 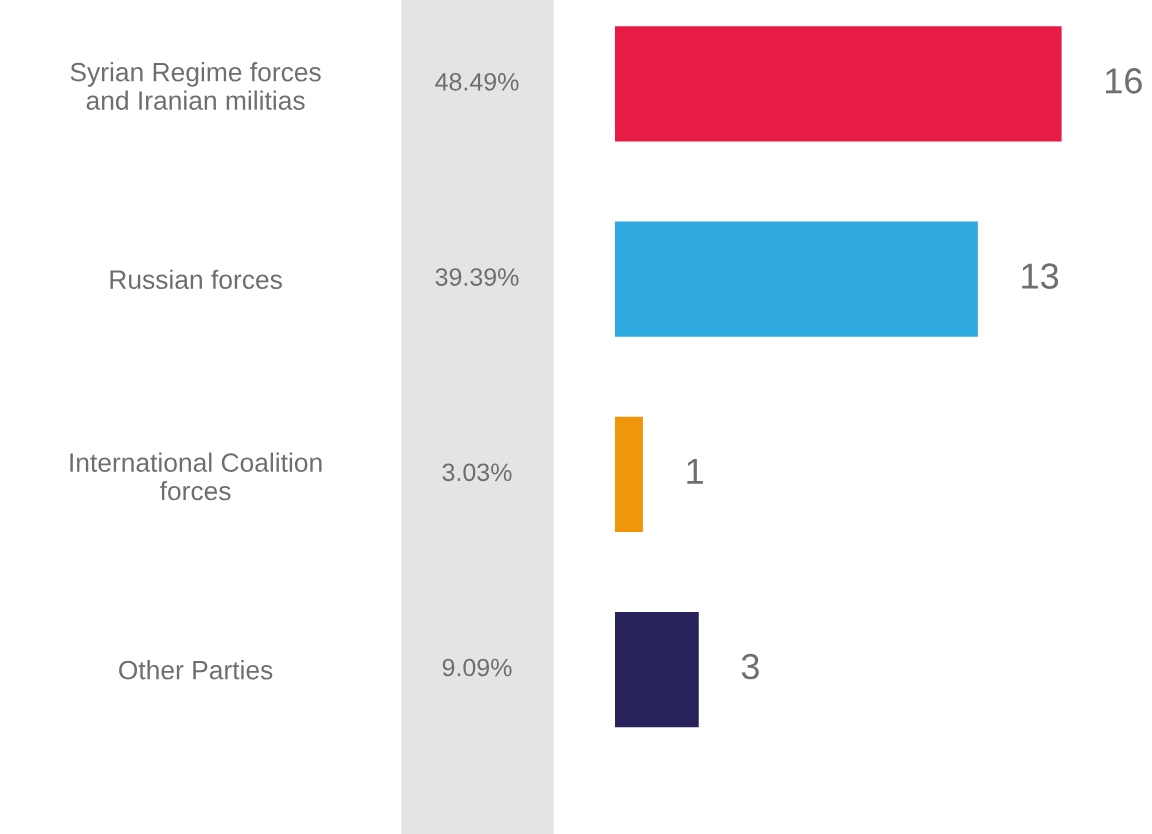 What do you see at coordinates (477, 472) in the screenshot?
I see `text: 3.03%` at bounding box center [477, 472].